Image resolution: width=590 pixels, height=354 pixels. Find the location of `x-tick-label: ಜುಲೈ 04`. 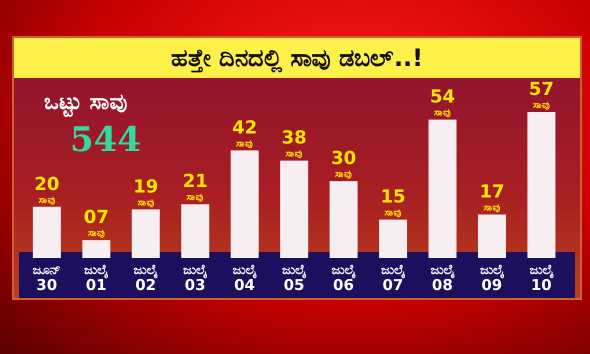

x-tick-label: ಜುಲೈ 04 is located at coordinates (245, 278).